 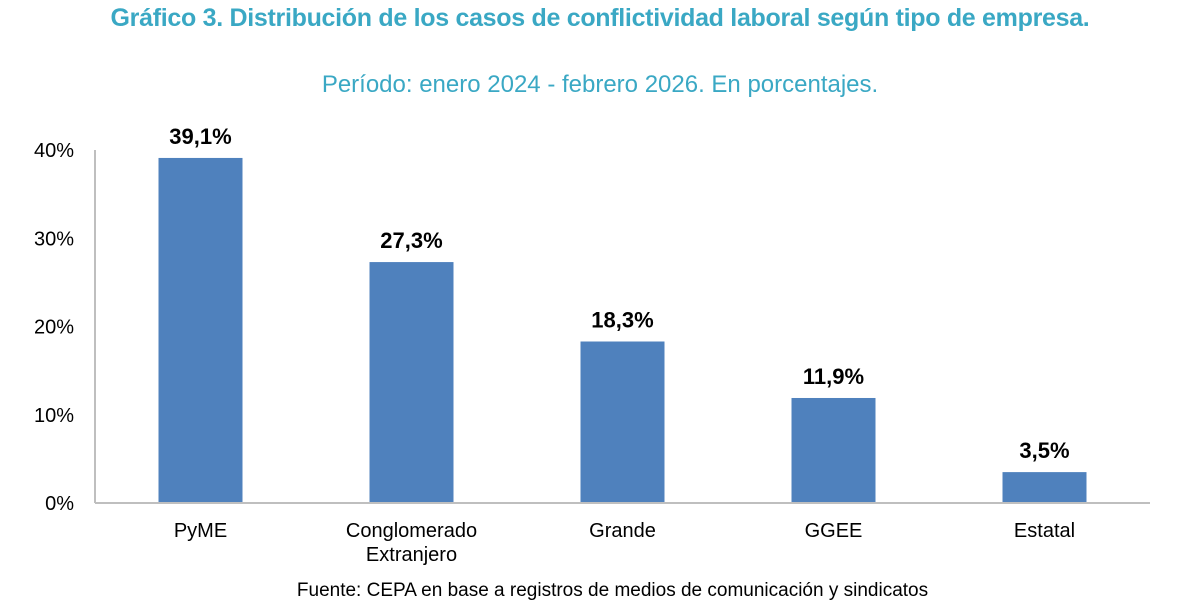 I want to click on data-label: 11,9%, so click(x=833, y=376).